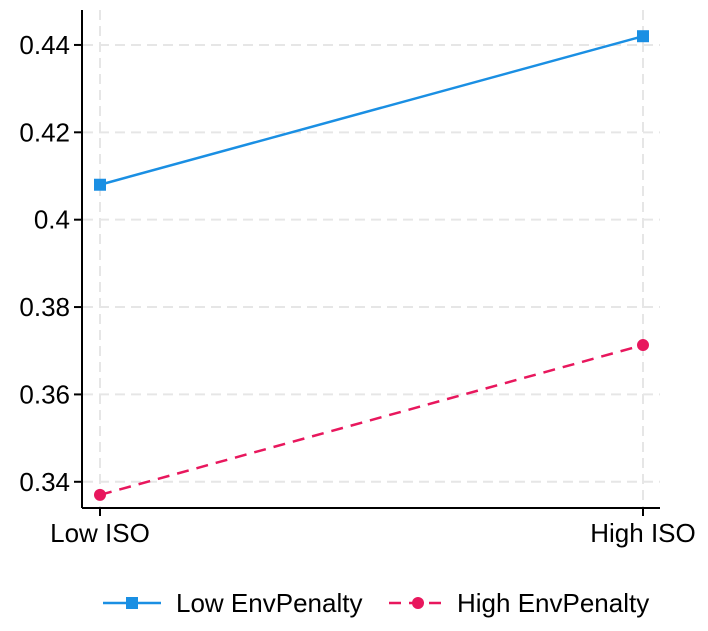 This screenshot has height=631, width=708. What do you see at coordinates (373, 528) in the screenshot?
I see `x-axis-ticks: Low ISO High ISO` at bounding box center [373, 528].